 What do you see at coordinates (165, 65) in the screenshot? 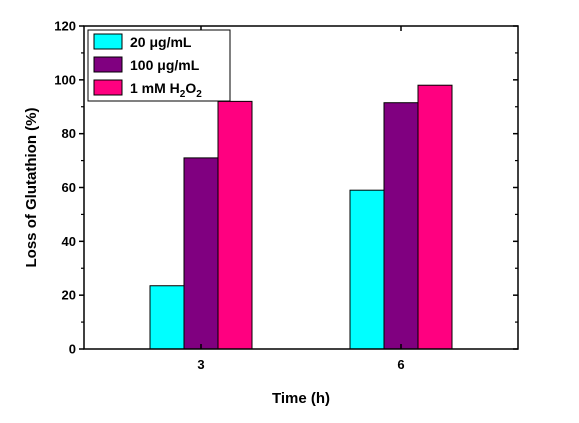
I see `legend-label: 100 μg/mL` at bounding box center [165, 65].